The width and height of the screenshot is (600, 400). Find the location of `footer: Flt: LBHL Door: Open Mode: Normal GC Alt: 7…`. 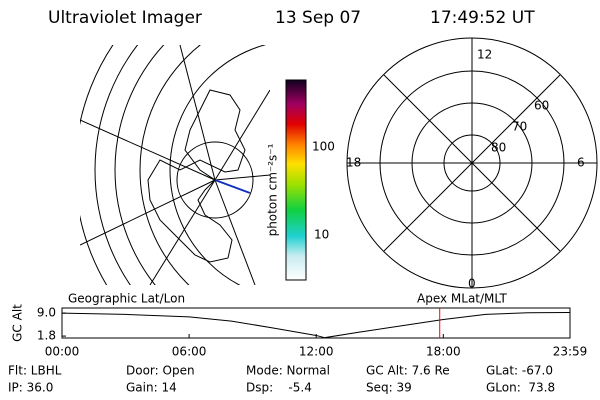

footer: Flt: LBHL Door: Open Mode: Normal GC Alt: 7… is located at coordinates (281, 379).